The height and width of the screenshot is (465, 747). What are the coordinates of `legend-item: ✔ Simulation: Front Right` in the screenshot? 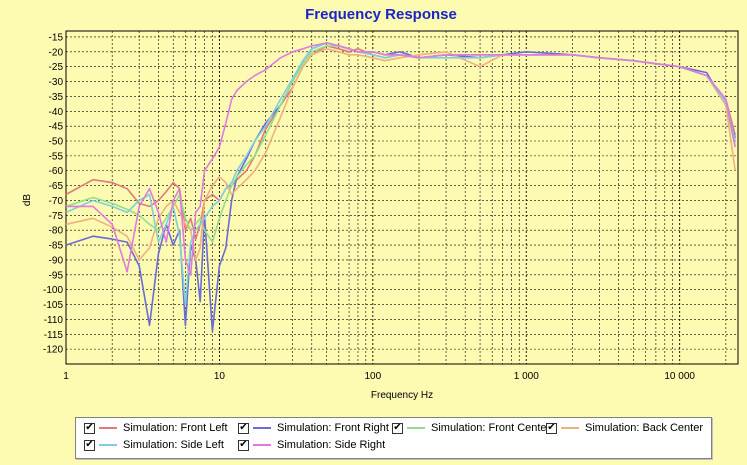 It's located at (313, 428).